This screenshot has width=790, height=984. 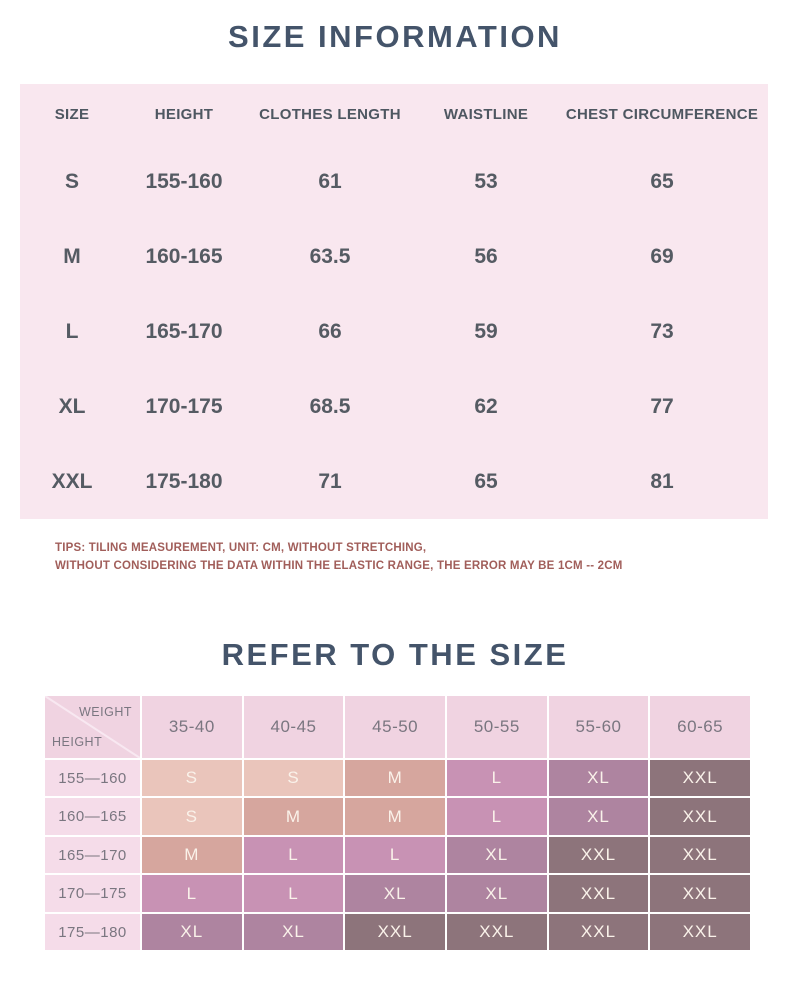 What do you see at coordinates (330, 406) in the screenshot?
I see `clothes-length-cell: 68.5` at bounding box center [330, 406].